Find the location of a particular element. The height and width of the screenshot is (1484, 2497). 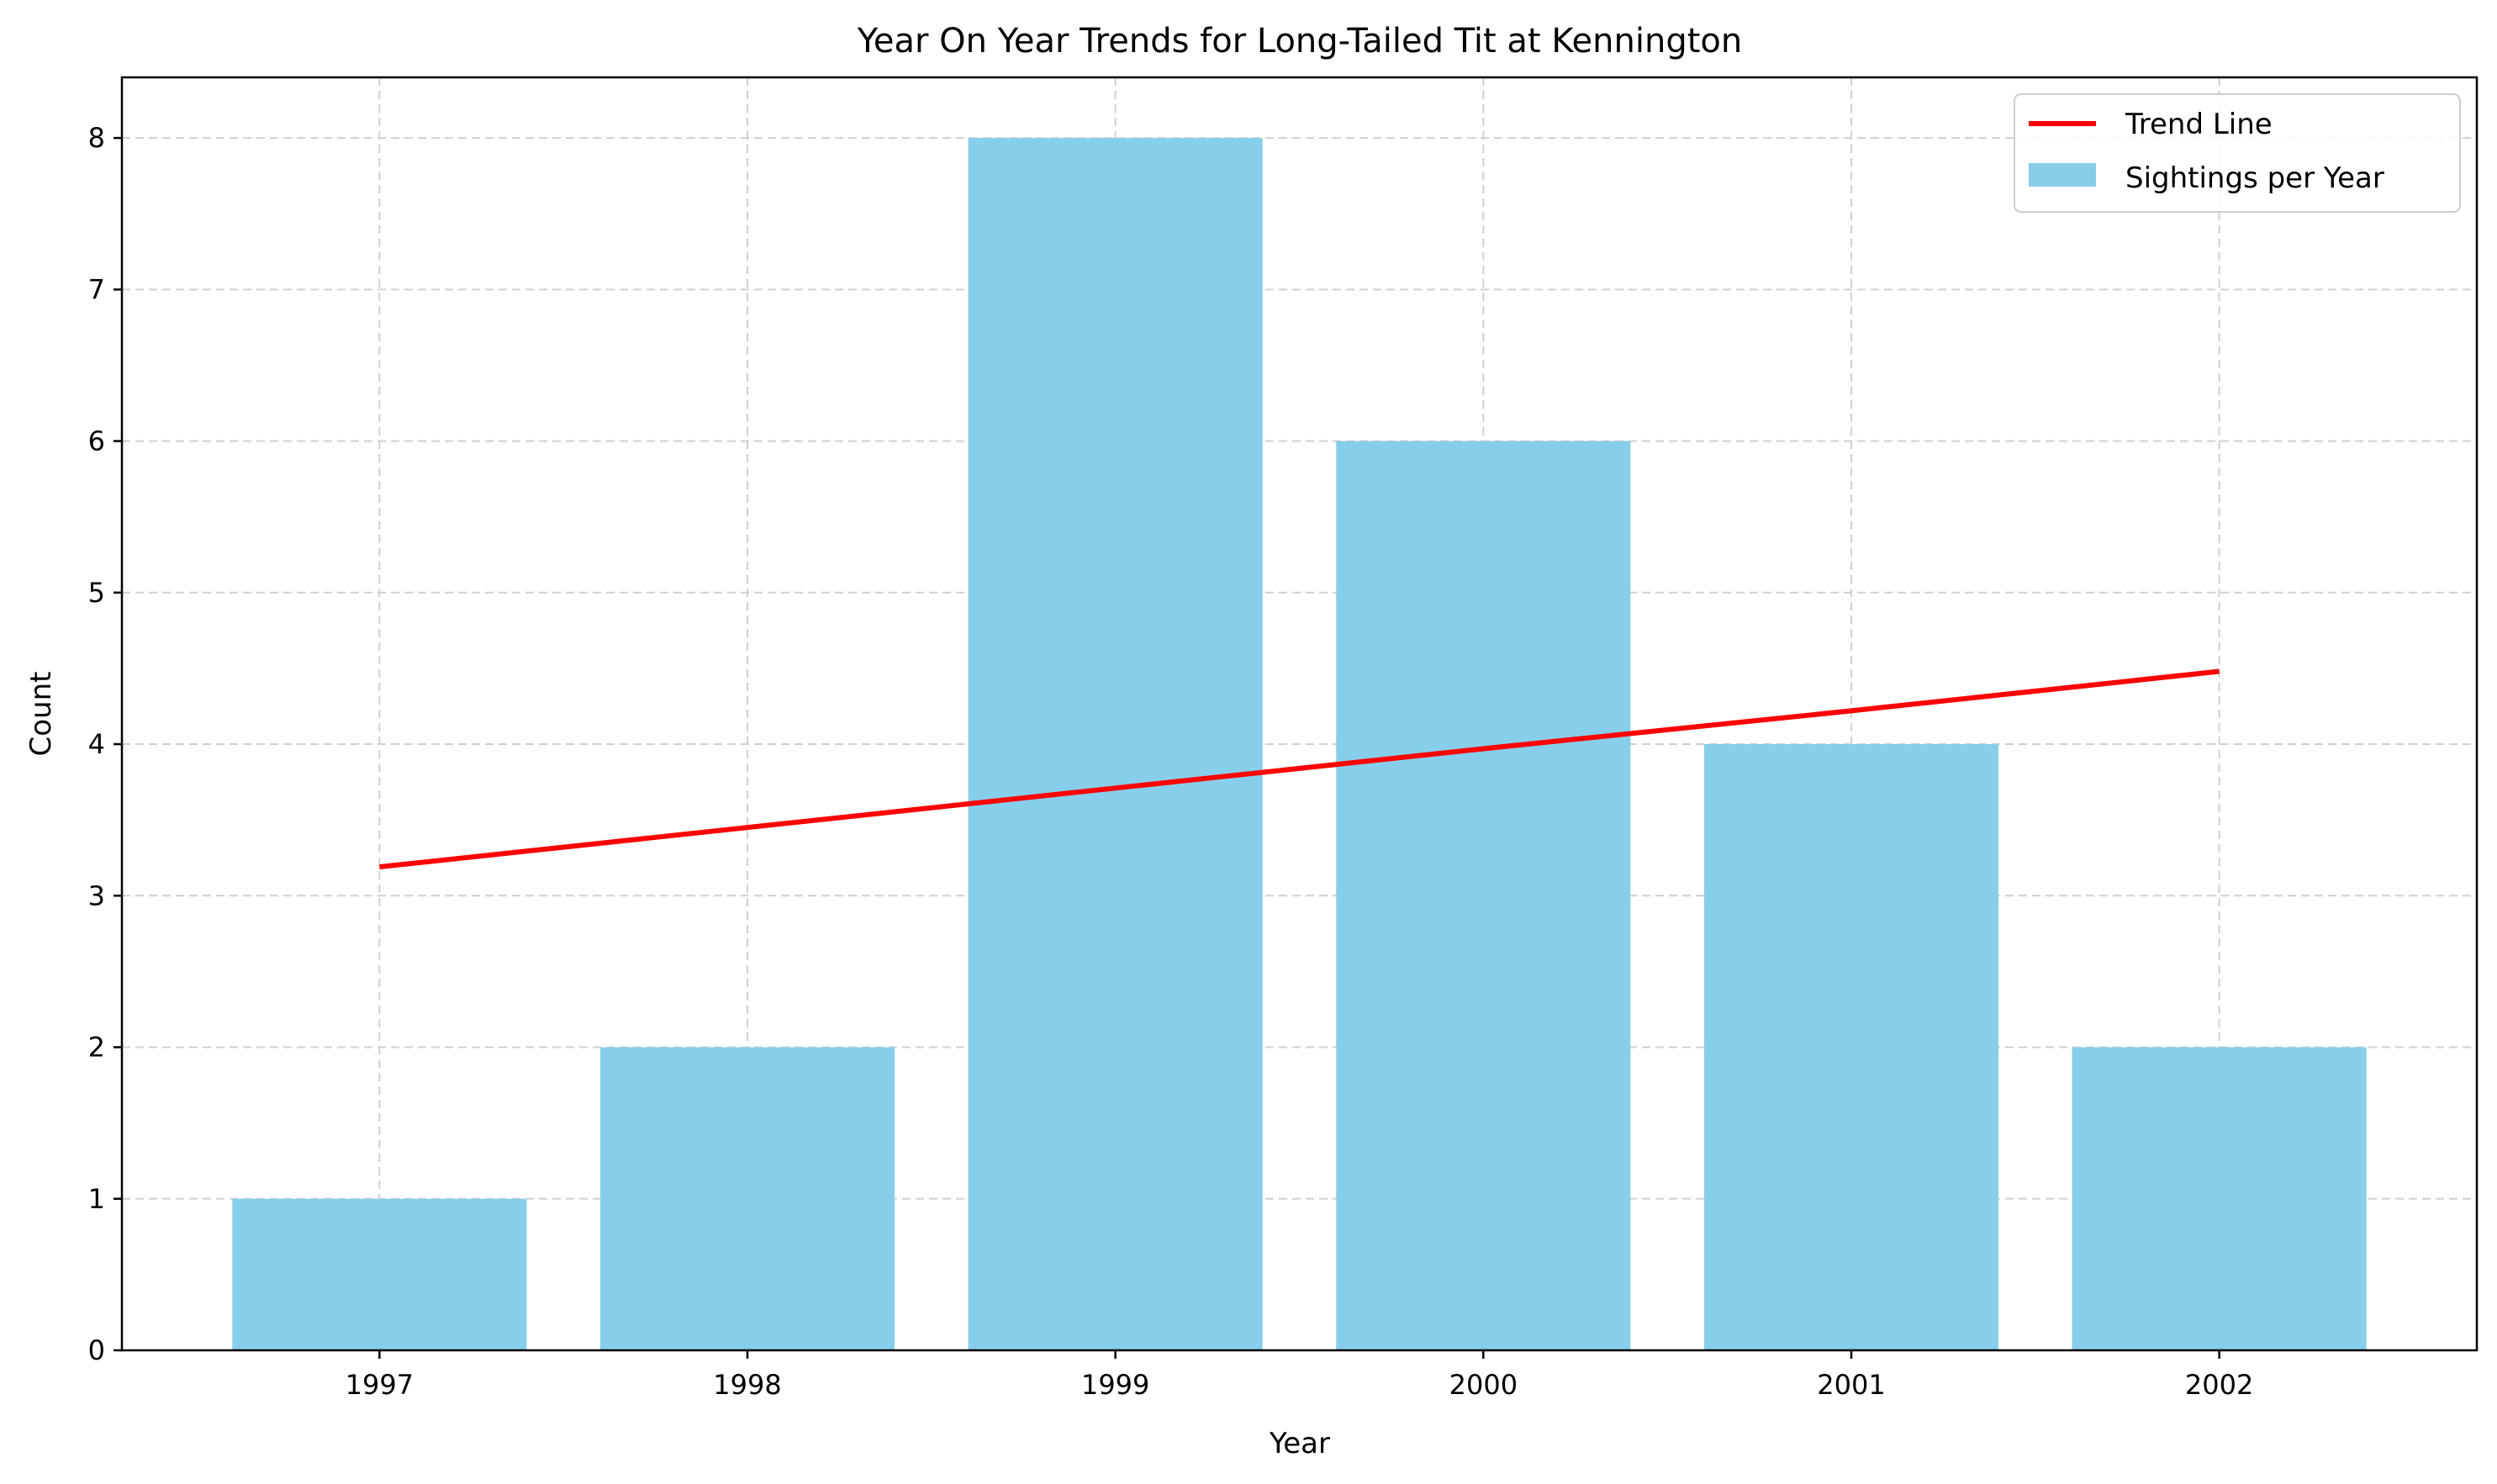

legend-trend-line-label: Trend Line is located at coordinates (2199, 124).